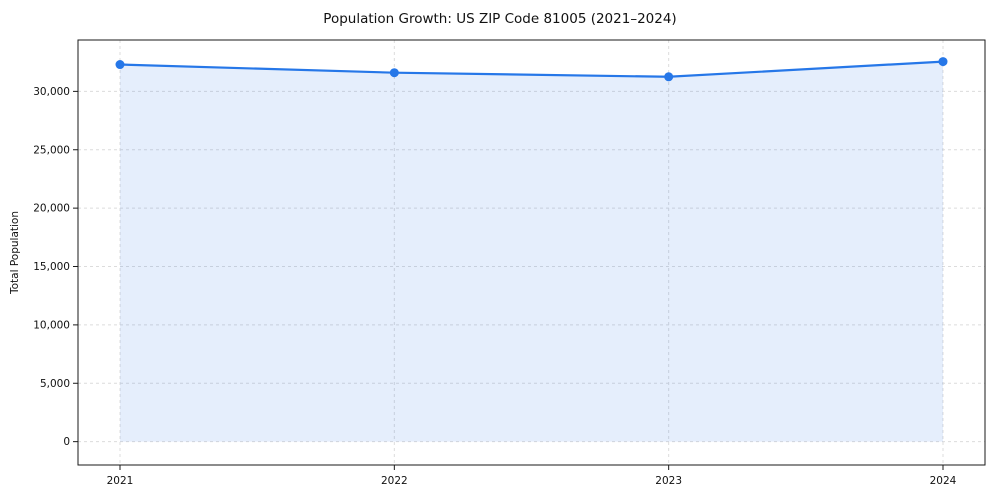 The width and height of the screenshot is (1000, 500). I want to click on y-tick-labels: 0 5,000 10,000 15,000 20,000 25,000 30,000, so click(51, 267).